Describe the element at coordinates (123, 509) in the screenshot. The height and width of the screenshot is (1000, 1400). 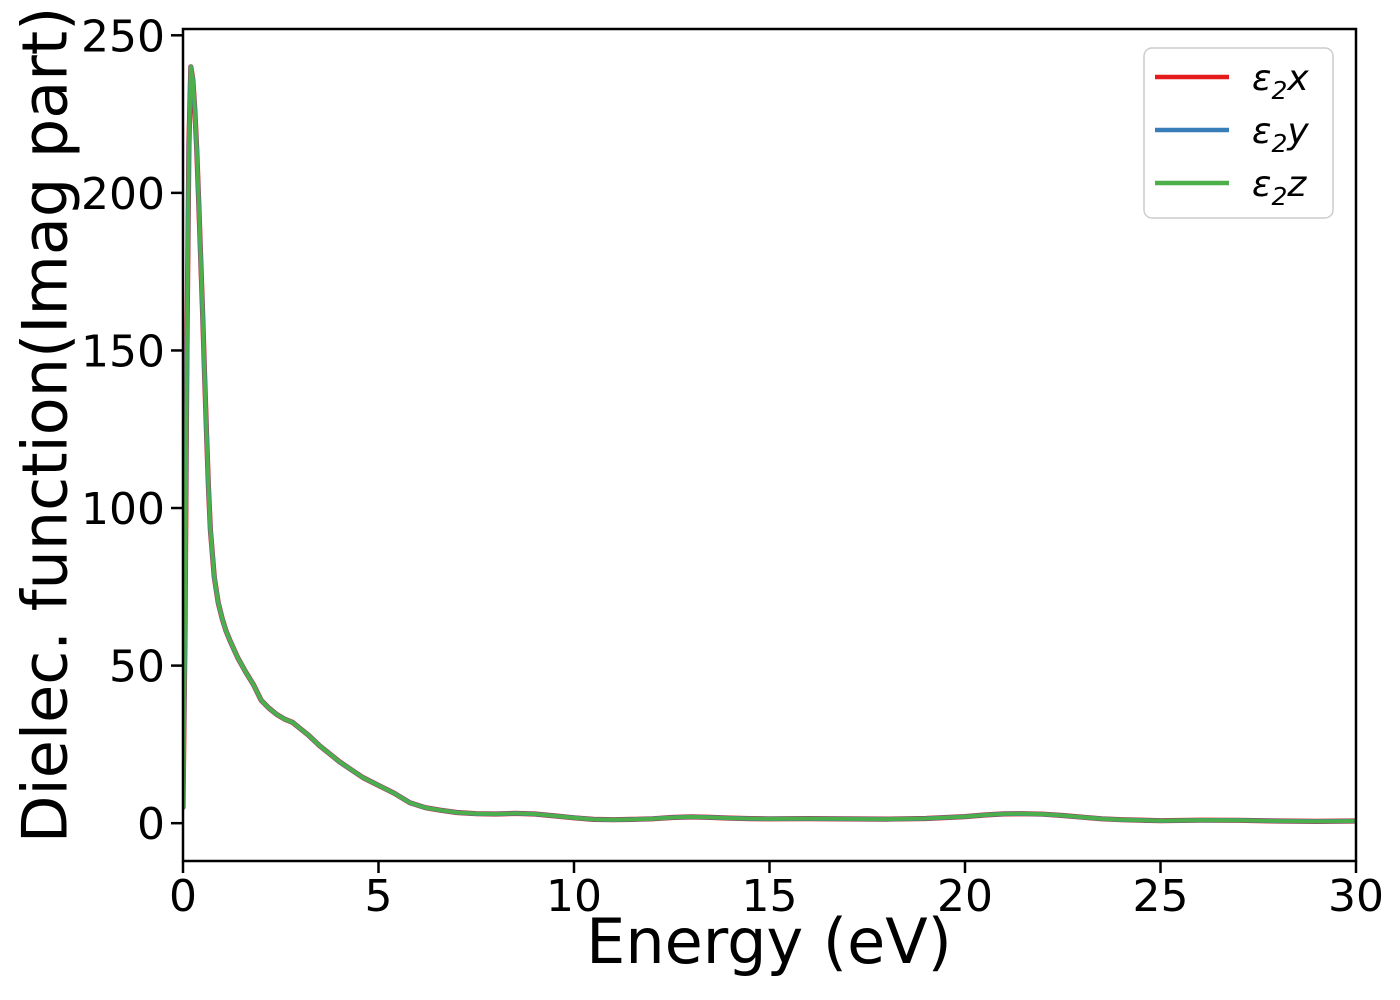
I see `y-tick-label: 100` at that location.